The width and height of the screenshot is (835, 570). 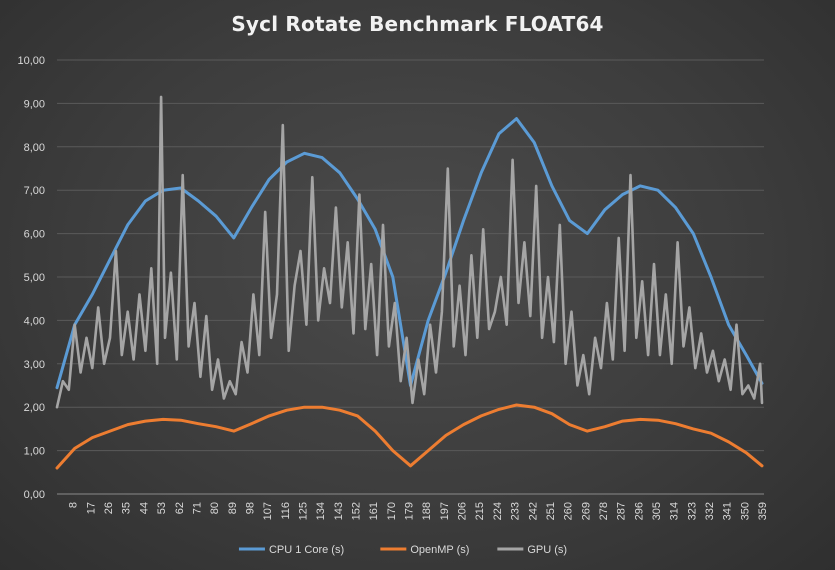 What do you see at coordinates (417, 24) in the screenshot?
I see `chart-title: Sycl Rotate Benchmark FLOAT64` at bounding box center [417, 24].